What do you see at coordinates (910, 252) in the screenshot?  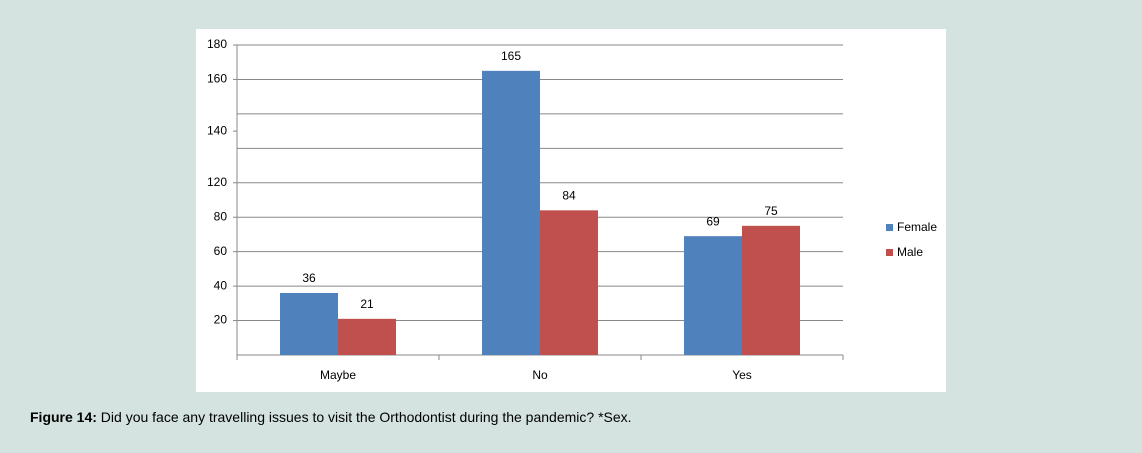 I see `legend-label: Male` at bounding box center [910, 252].